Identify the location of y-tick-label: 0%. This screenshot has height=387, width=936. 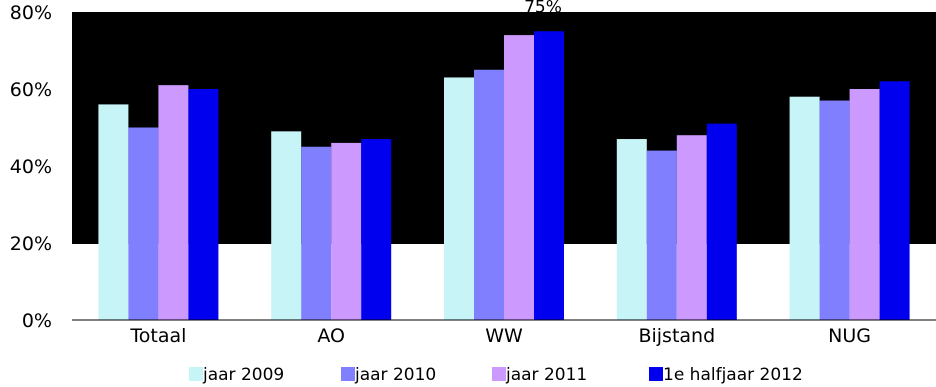
(37, 321).